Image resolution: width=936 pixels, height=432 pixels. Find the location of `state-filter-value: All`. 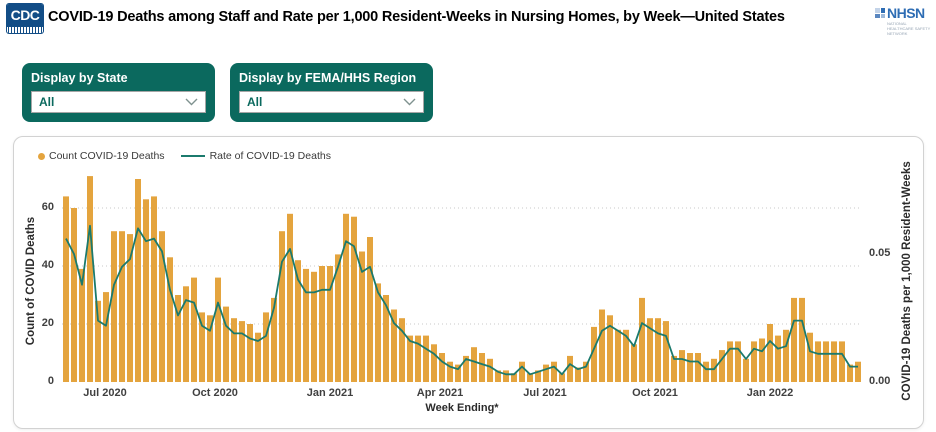

state-filter-value: All is located at coordinates (47, 102).